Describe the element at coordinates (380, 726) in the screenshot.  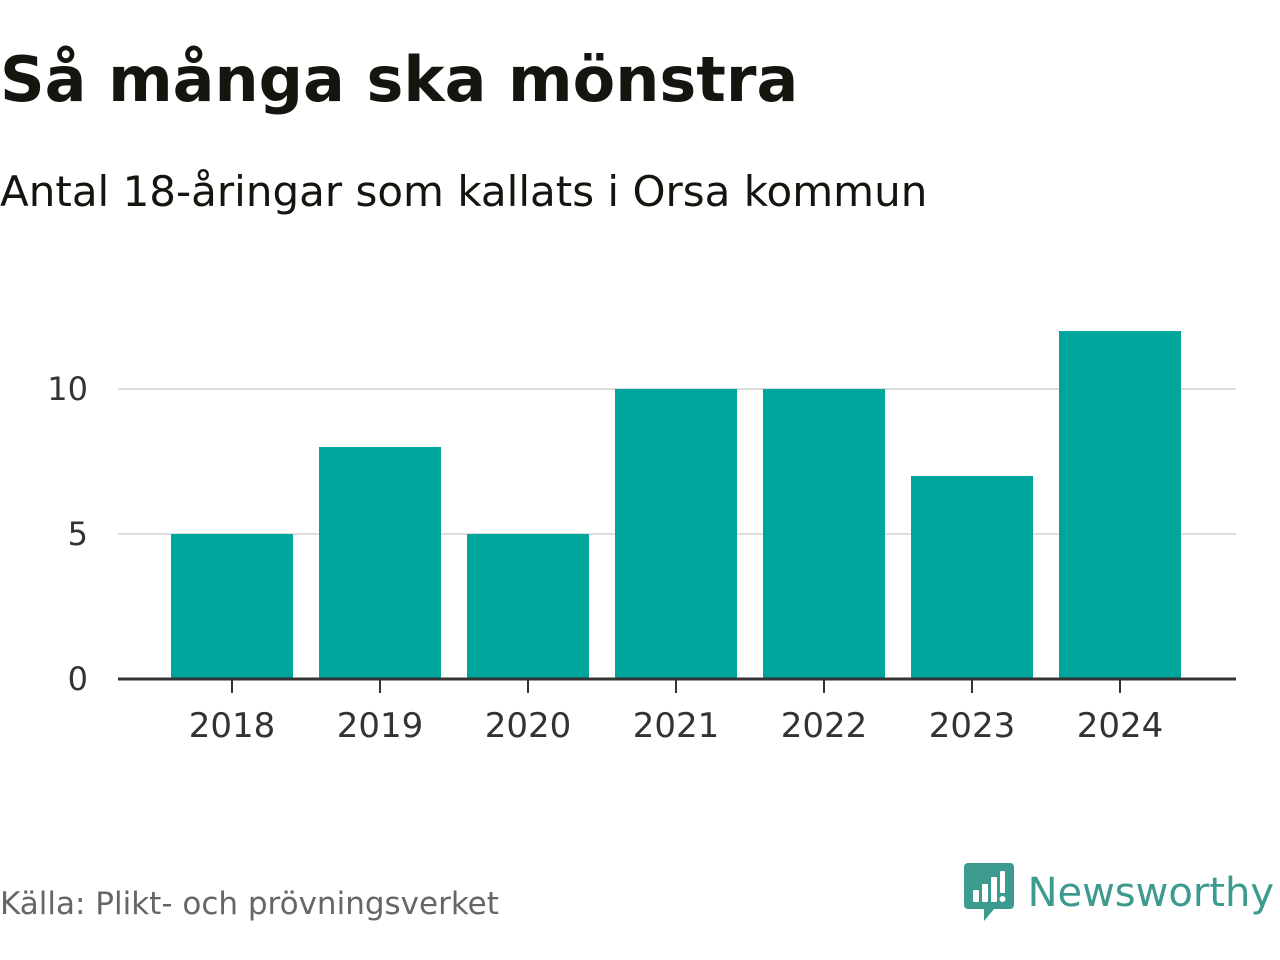
I see `x-tick-label-2019: 2019` at that location.